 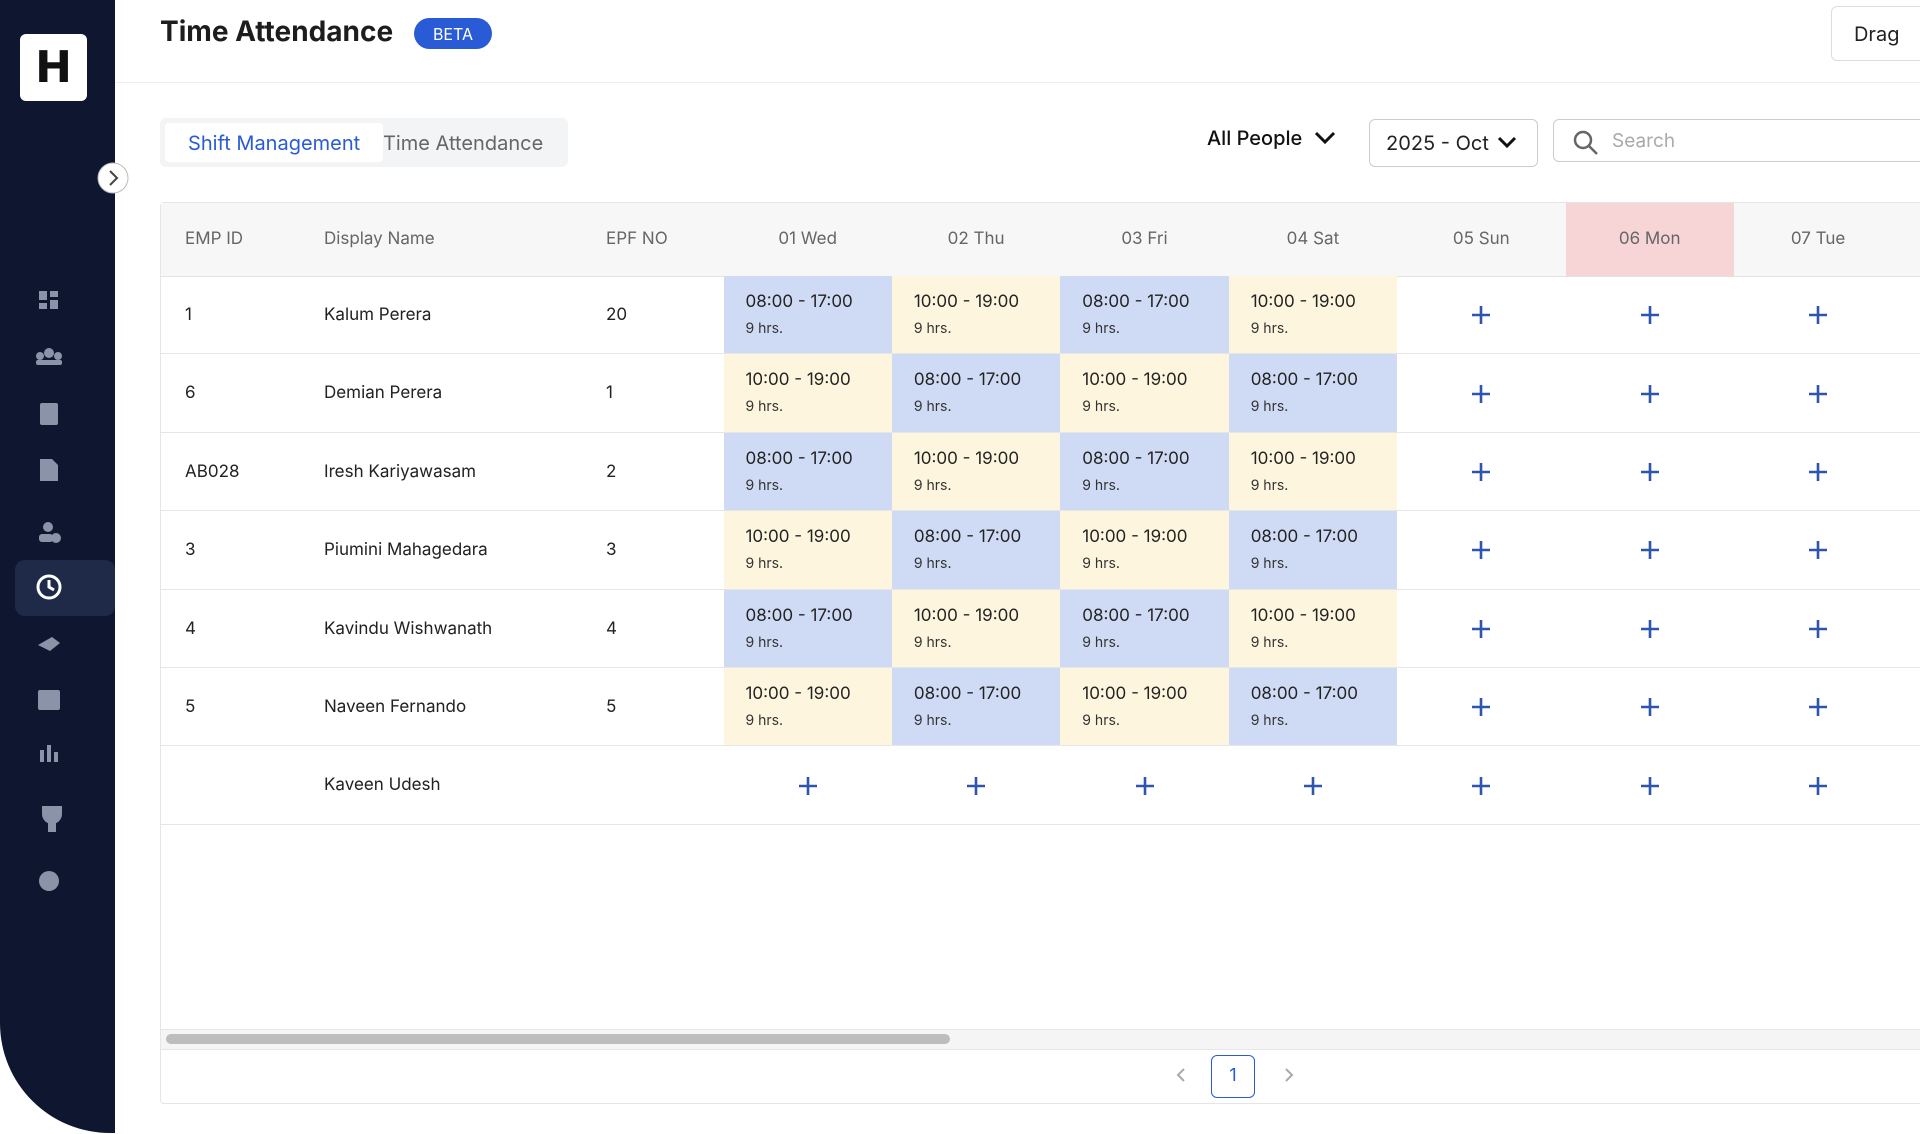 I want to click on cell: Demian Perera, so click(x=383, y=393).